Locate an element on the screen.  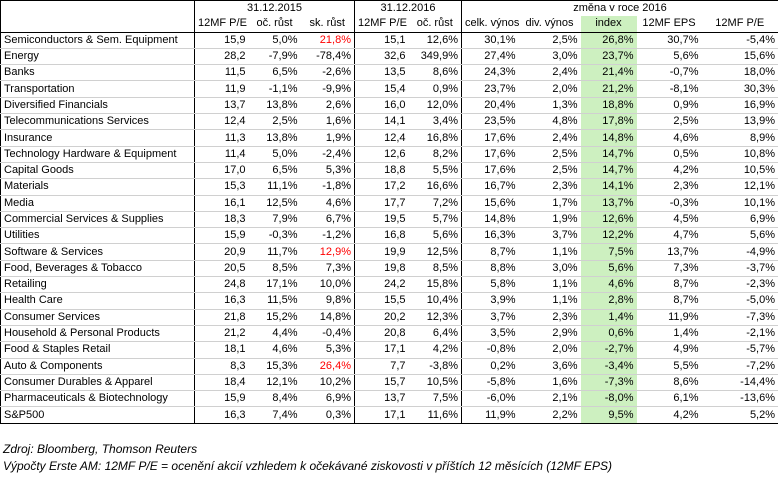
value-cell: -0,8% is located at coordinates (490, 350).